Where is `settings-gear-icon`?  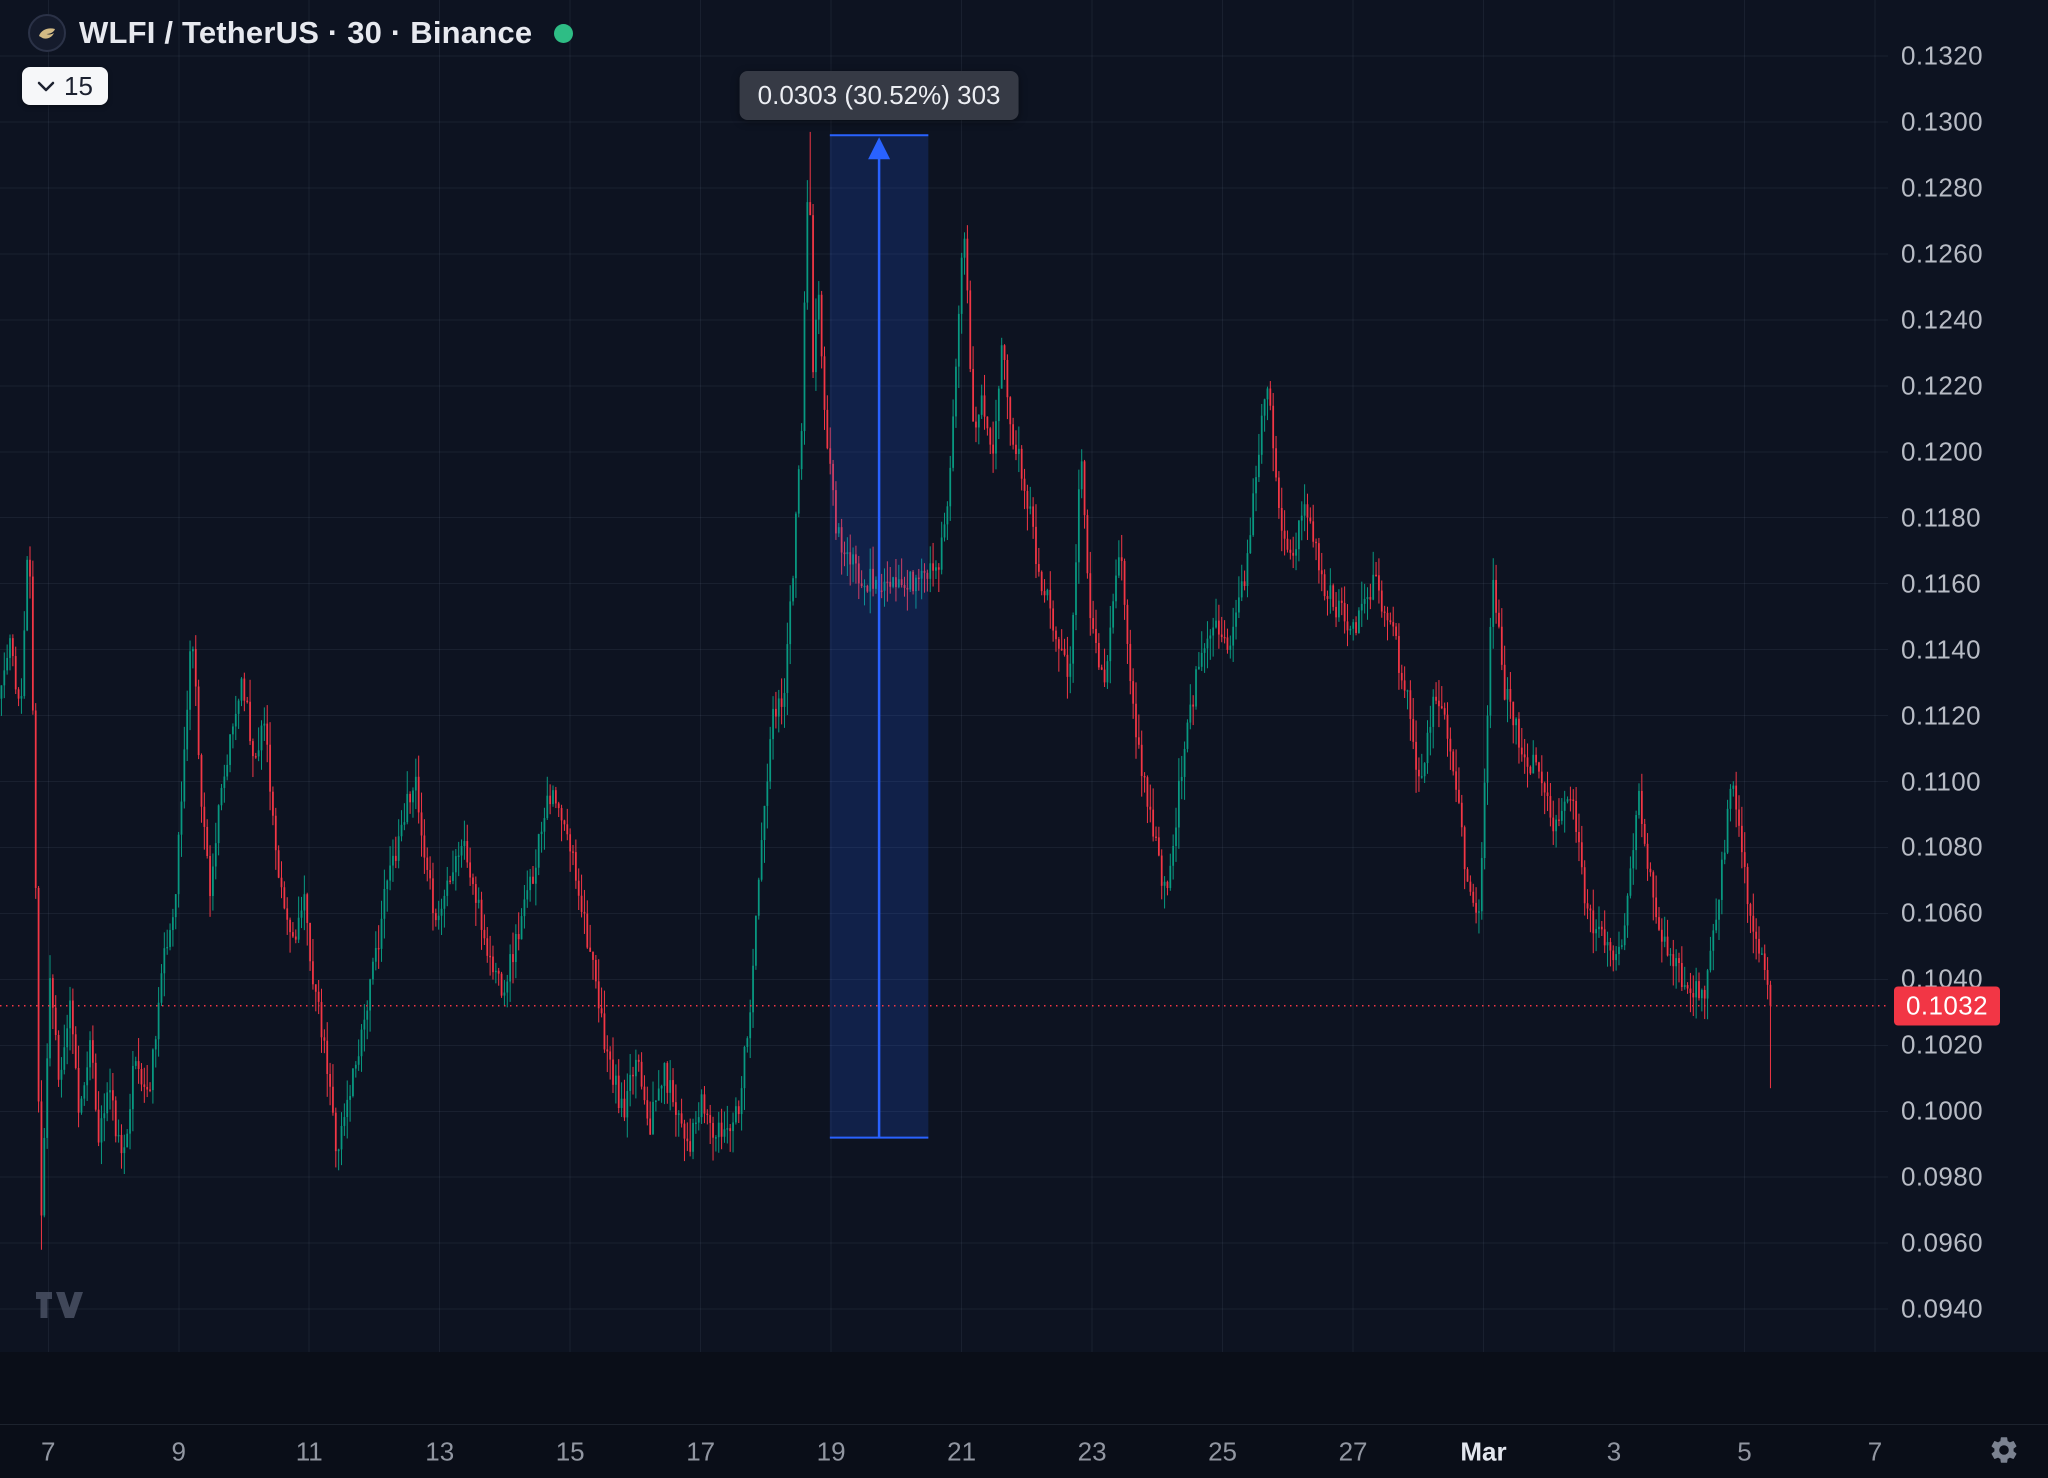
settings-gear-icon is located at coordinates (2004, 1450).